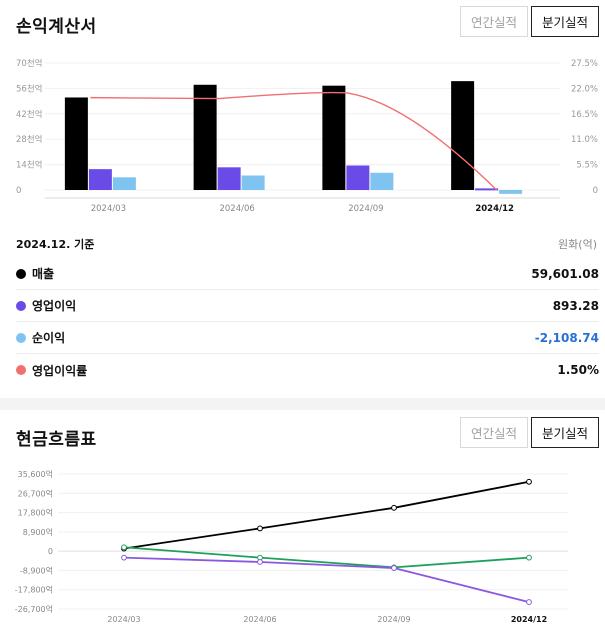  What do you see at coordinates (578, 370) in the screenshot?
I see `operating-margin-value: 1.50%` at bounding box center [578, 370].